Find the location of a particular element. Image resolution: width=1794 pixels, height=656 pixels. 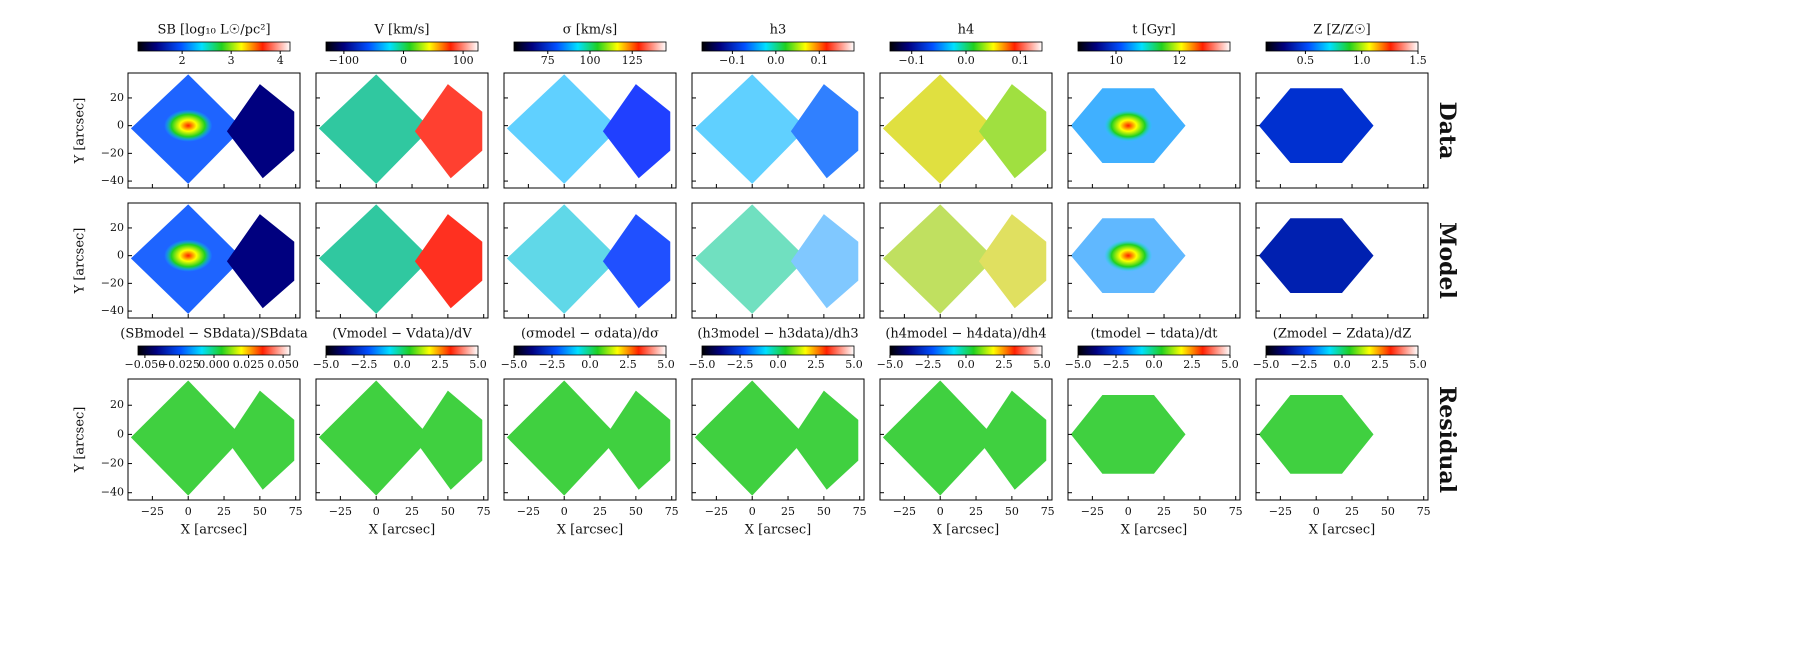

colorbar-tick-label: 10 is located at coordinates (1116, 60).